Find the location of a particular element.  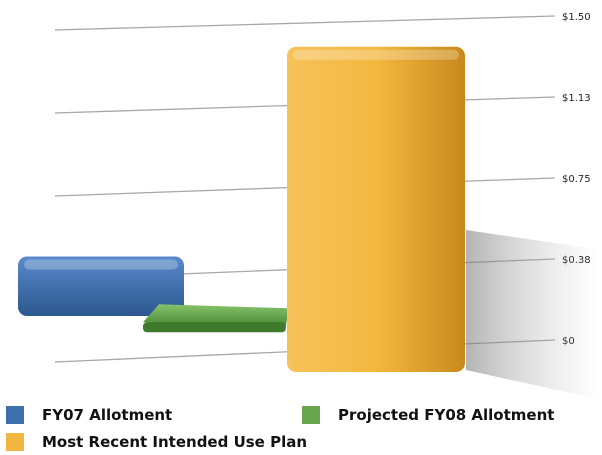

bar-fy07-allotment-highlight is located at coordinates (101, 264).